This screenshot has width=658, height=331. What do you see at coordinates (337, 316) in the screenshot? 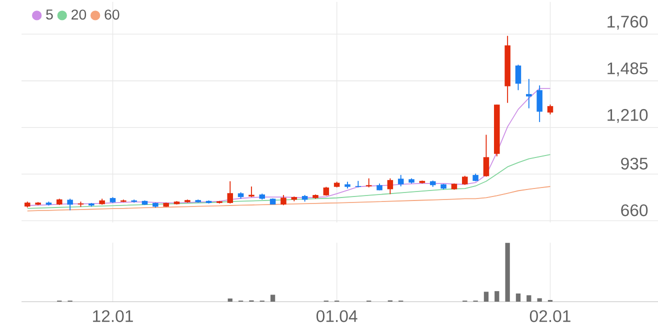
I see `x-tick-label: 01.04` at bounding box center [337, 316].